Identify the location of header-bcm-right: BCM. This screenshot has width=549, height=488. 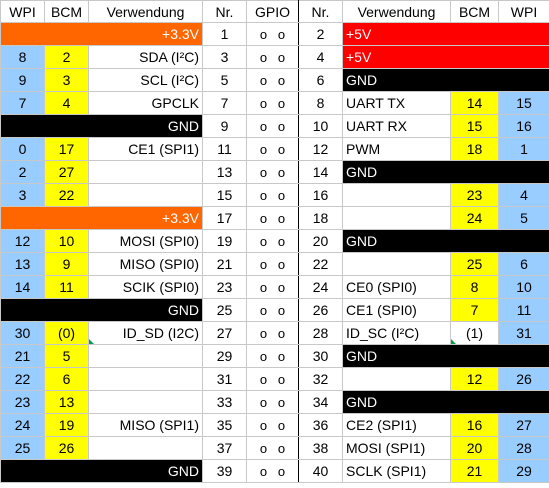
(474, 11).